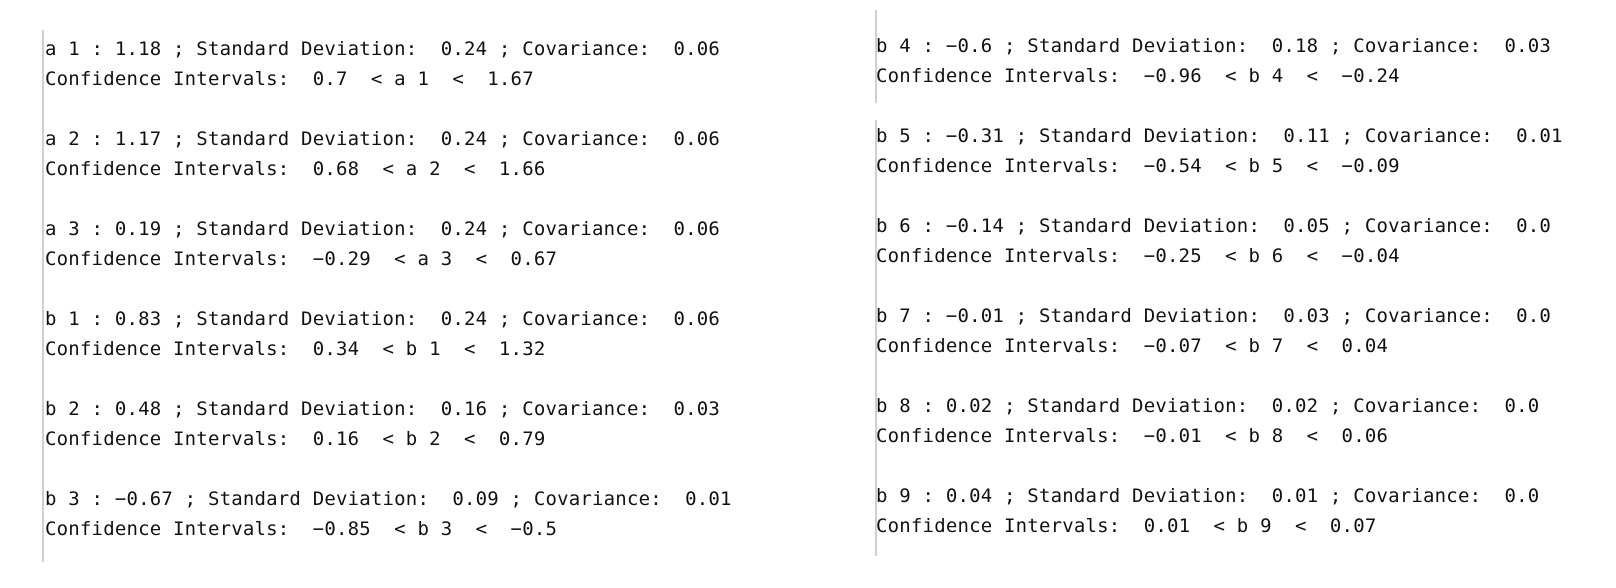 This screenshot has width=1616, height=588. I want to click on confidence-interval-line: Confidence Intervals: 0.68 < a 2 < 1.66, so click(295, 169).